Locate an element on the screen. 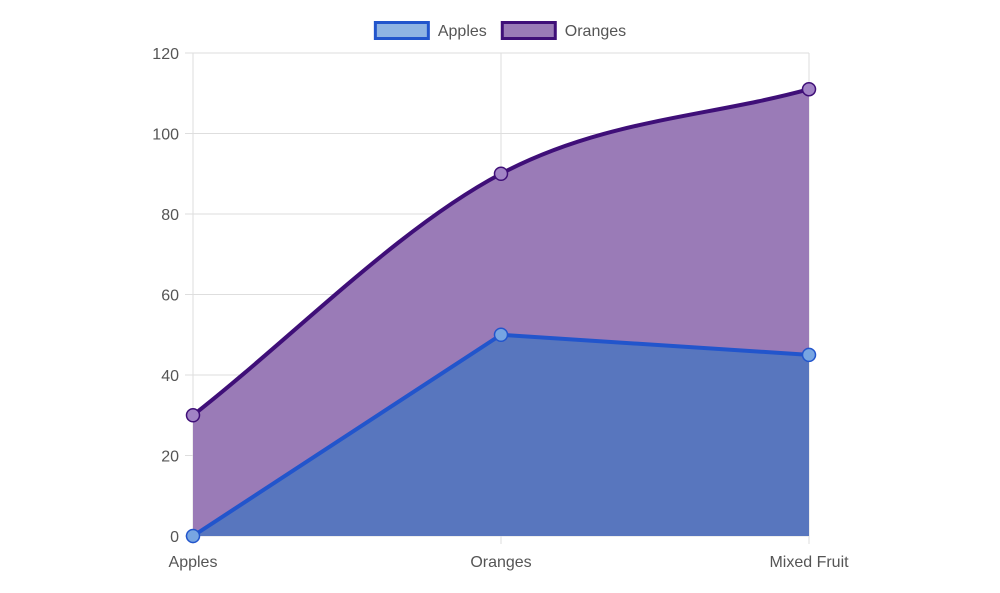 The height and width of the screenshot is (593, 1000). legend-item-apples: Apples is located at coordinates (430, 31).